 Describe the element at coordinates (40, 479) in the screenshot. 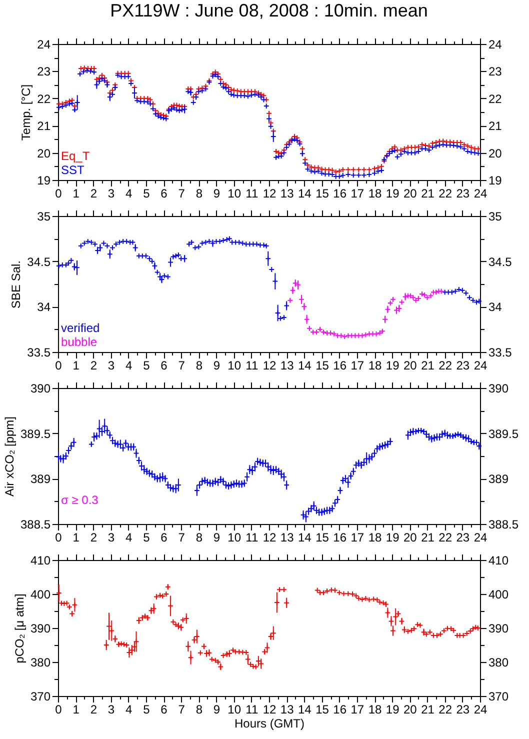

I see `y-tick-label: 389` at that location.